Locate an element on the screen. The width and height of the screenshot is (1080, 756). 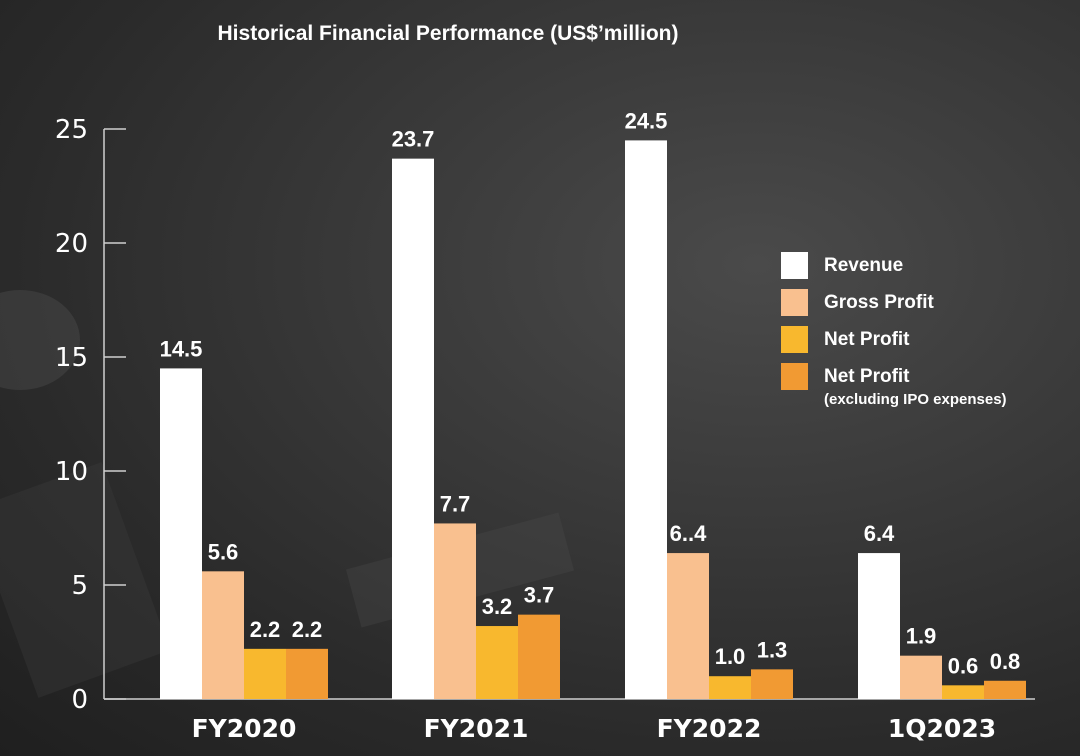
y-tick-label: 15 is located at coordinates (71, 358).